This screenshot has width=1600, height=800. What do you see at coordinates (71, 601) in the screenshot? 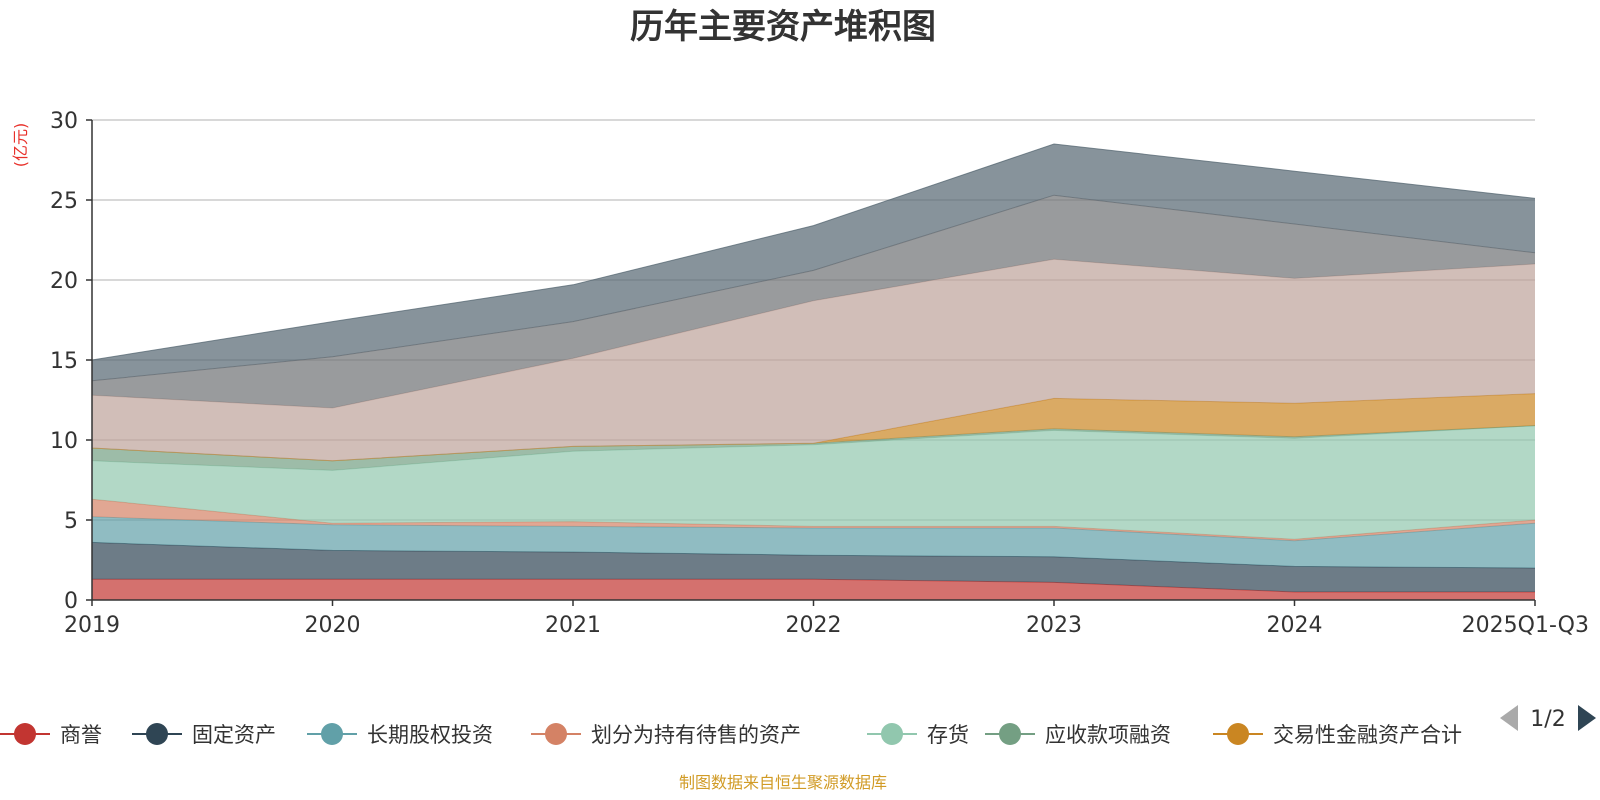
I see `y-tick-label-0: 0` at bounding box center [71, 601].